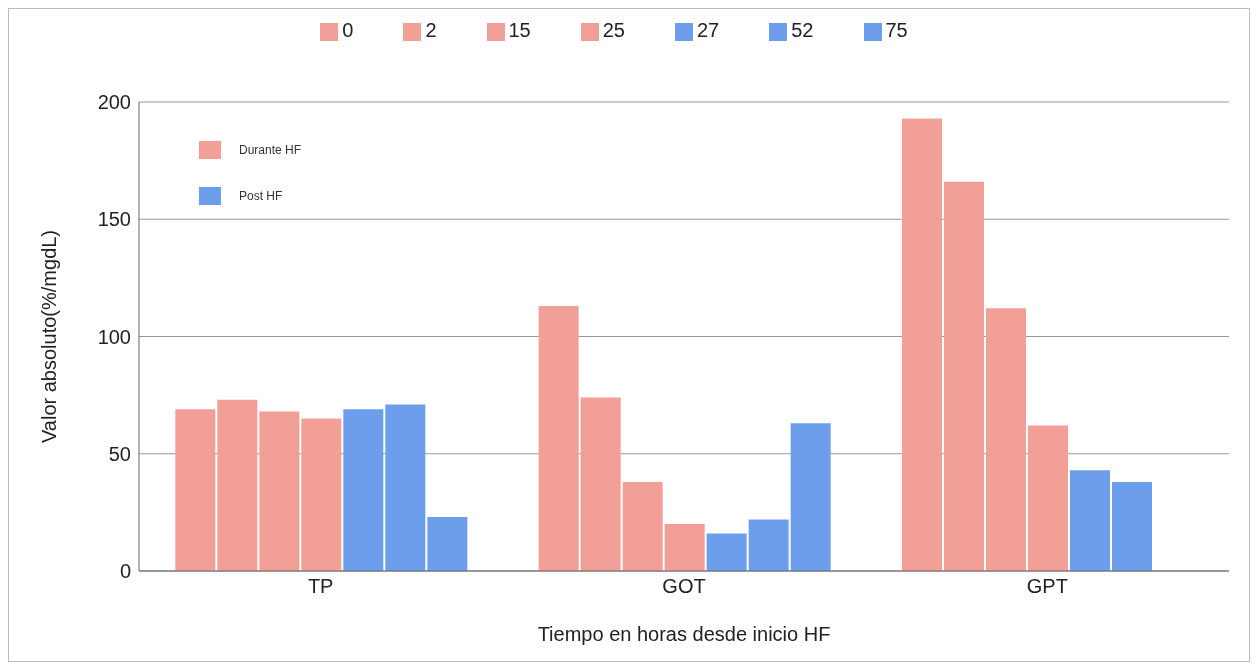 The width and height of the screenshot is (1260, 668). Describe the element at coordinates (114, 102) in the screenshot. I see `y-tick-label: 200` at that location.